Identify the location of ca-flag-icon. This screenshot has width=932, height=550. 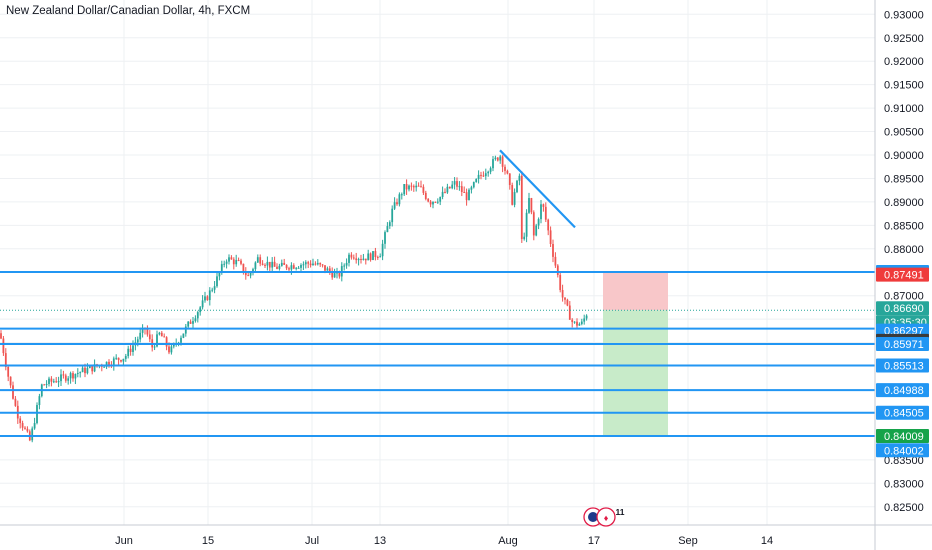
(606, 517).